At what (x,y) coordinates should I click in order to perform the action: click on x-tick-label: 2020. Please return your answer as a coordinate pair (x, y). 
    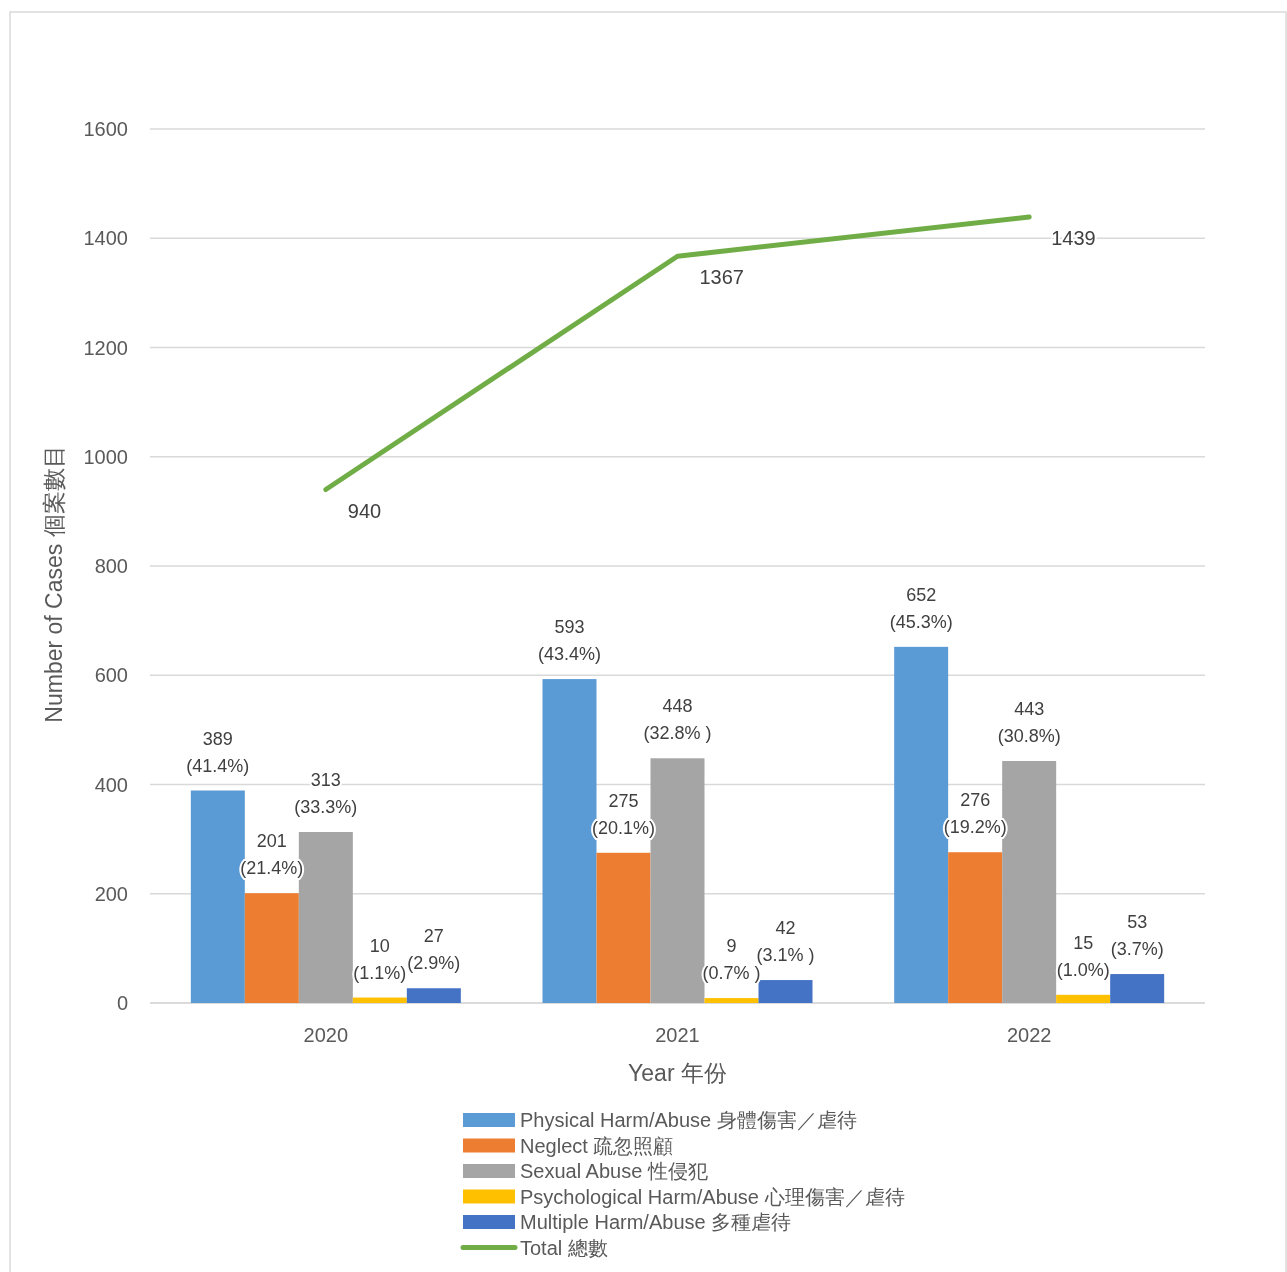
    Looking at the image, I should click on (326, 1035).